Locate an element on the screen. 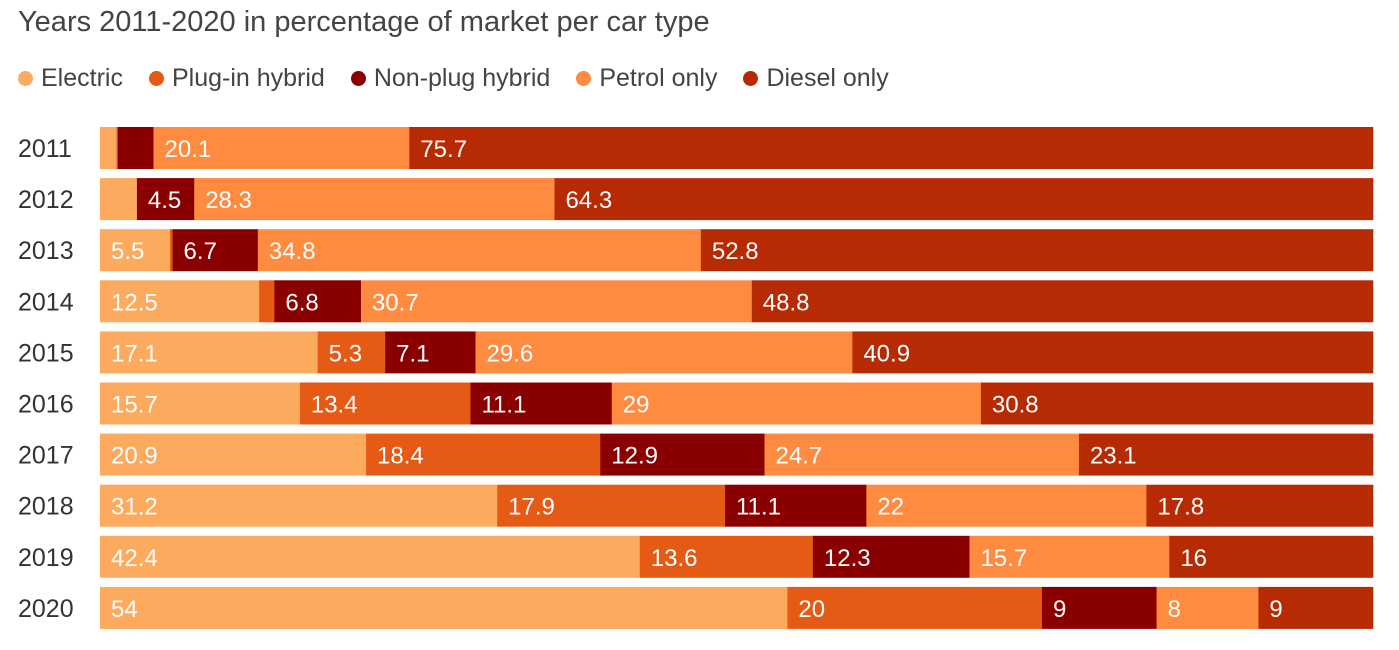  data-label-2014-electric: 12.5 is located at coordinates (134, 302).